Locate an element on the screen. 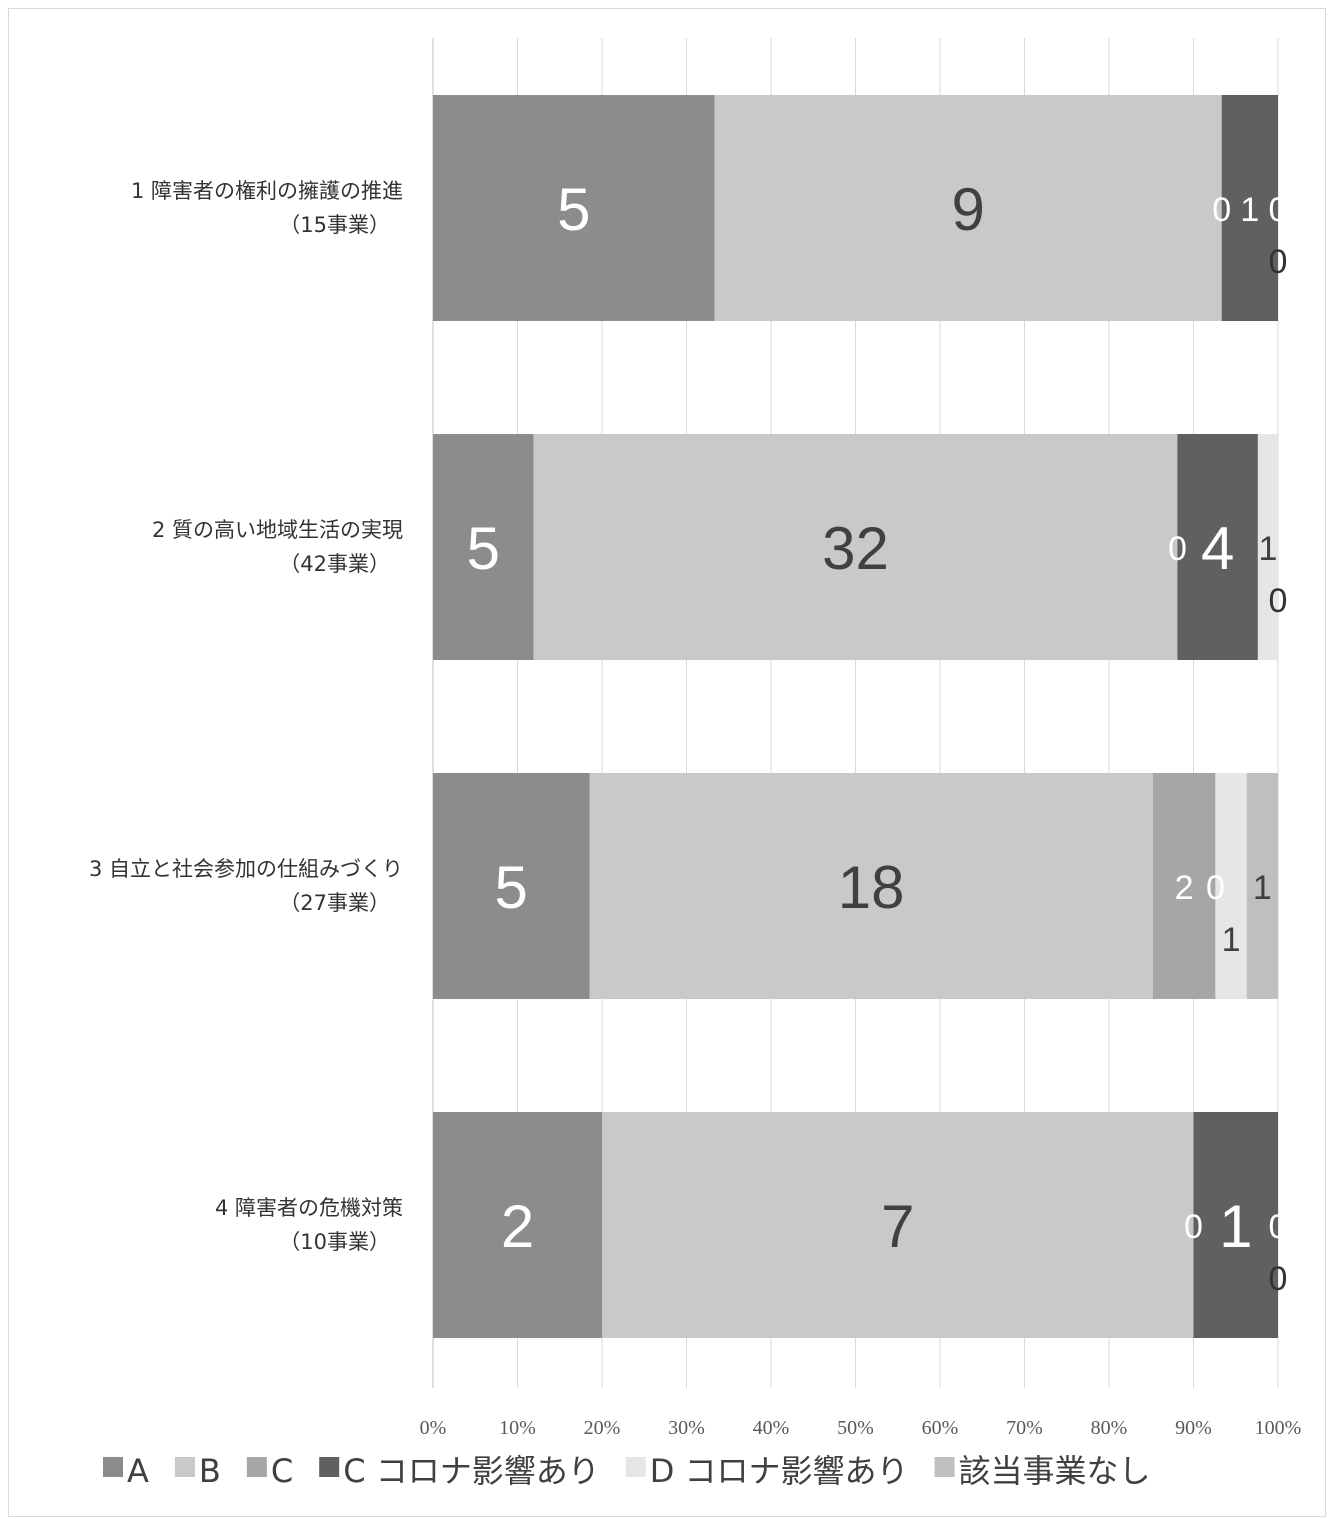 This screenshot has width=1328, height=1519. legend-label: C コロナ影響あり is located at coordinates (471, 1471).